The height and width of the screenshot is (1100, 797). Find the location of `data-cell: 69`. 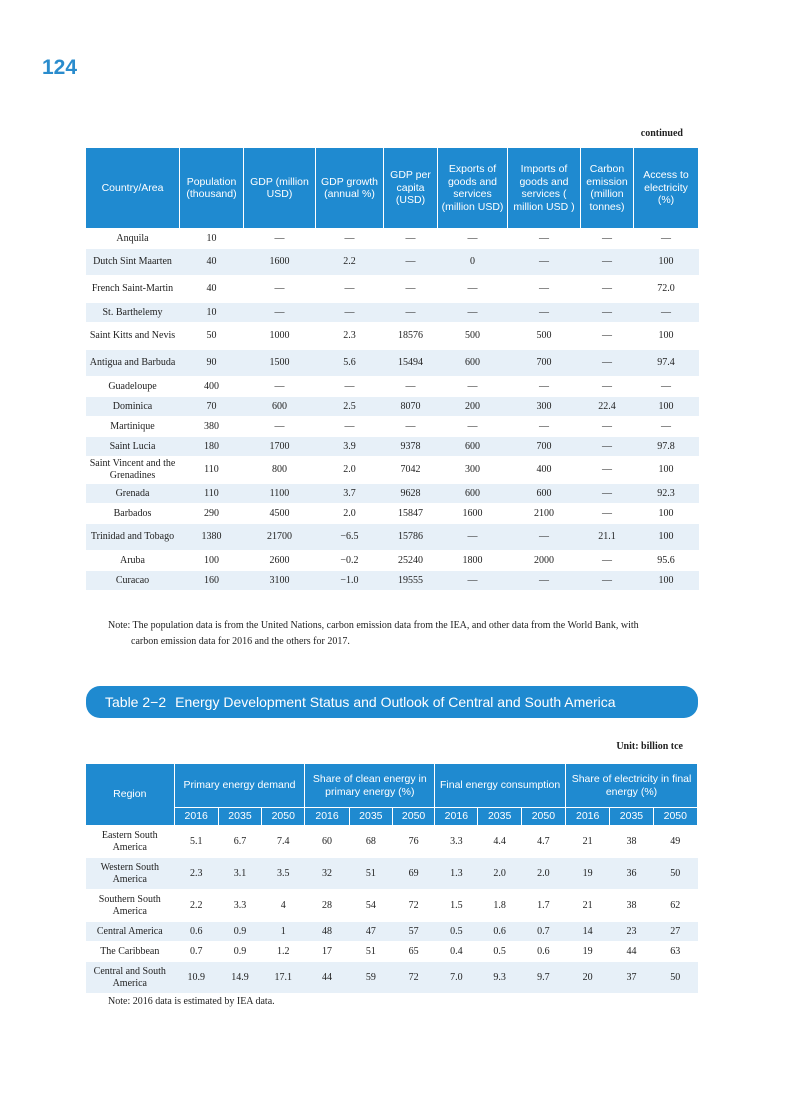

data-cell: 69 is located at coordinates (413, 873).